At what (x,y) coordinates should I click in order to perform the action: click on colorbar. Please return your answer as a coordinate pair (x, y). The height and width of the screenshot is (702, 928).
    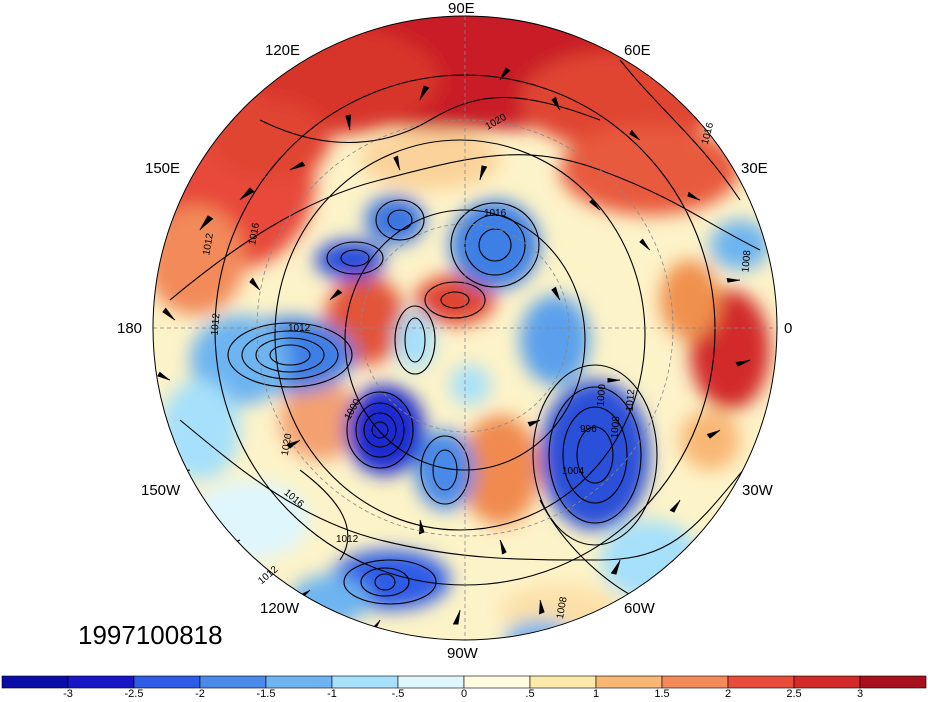
    Looking at the image, I should click on (464, 682).